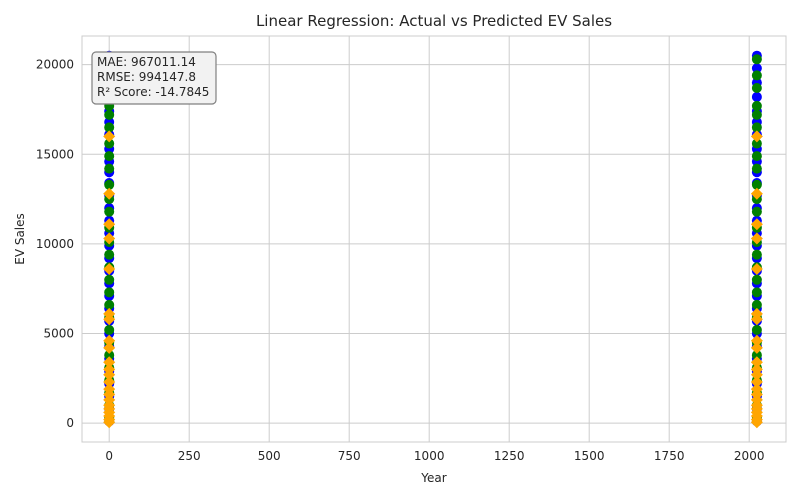 The image size is (800, 500). Describe the element at coordinates (349, 456) in the screenshot. I see `x-tick-label: 750` at that location.